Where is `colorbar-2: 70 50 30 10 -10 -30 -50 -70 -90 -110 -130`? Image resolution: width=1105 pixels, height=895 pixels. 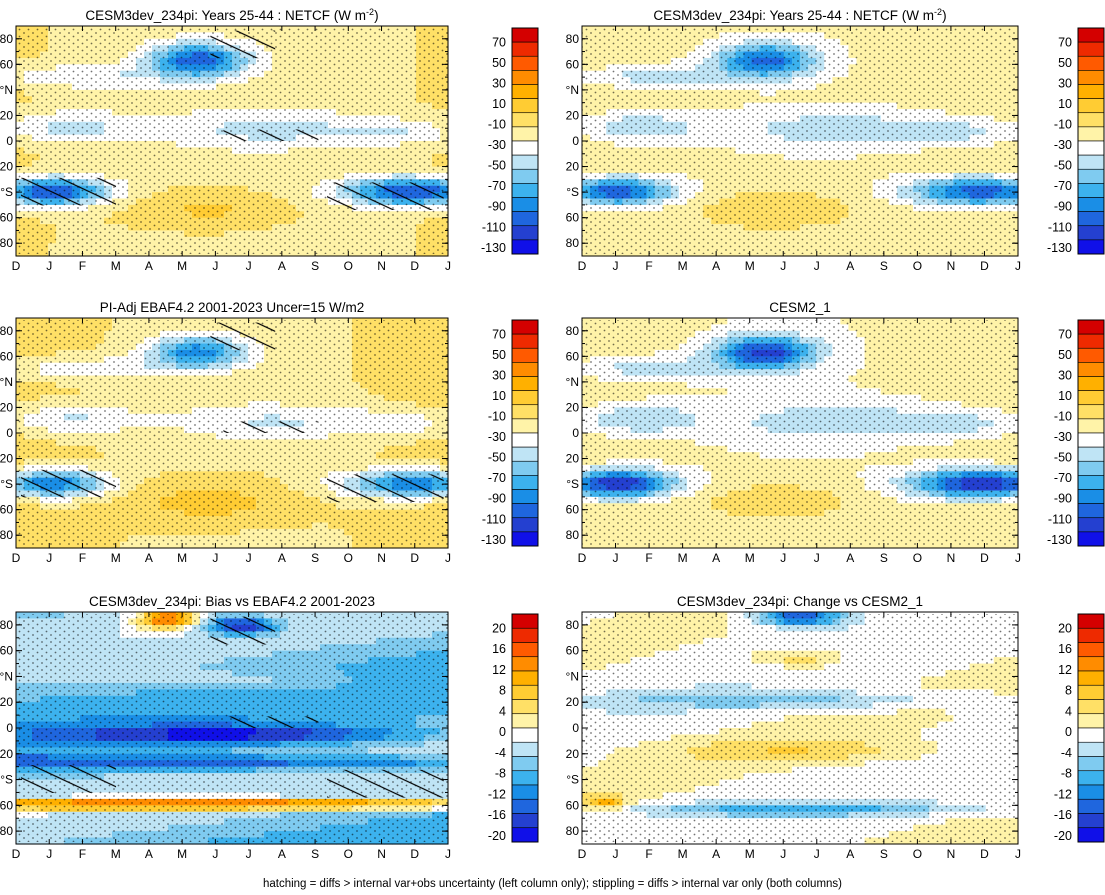
colorbar-2: 70 50 30 10 -10 -30 -50 -70 -90 -110 -130 is located at coordinates (1076, 141).